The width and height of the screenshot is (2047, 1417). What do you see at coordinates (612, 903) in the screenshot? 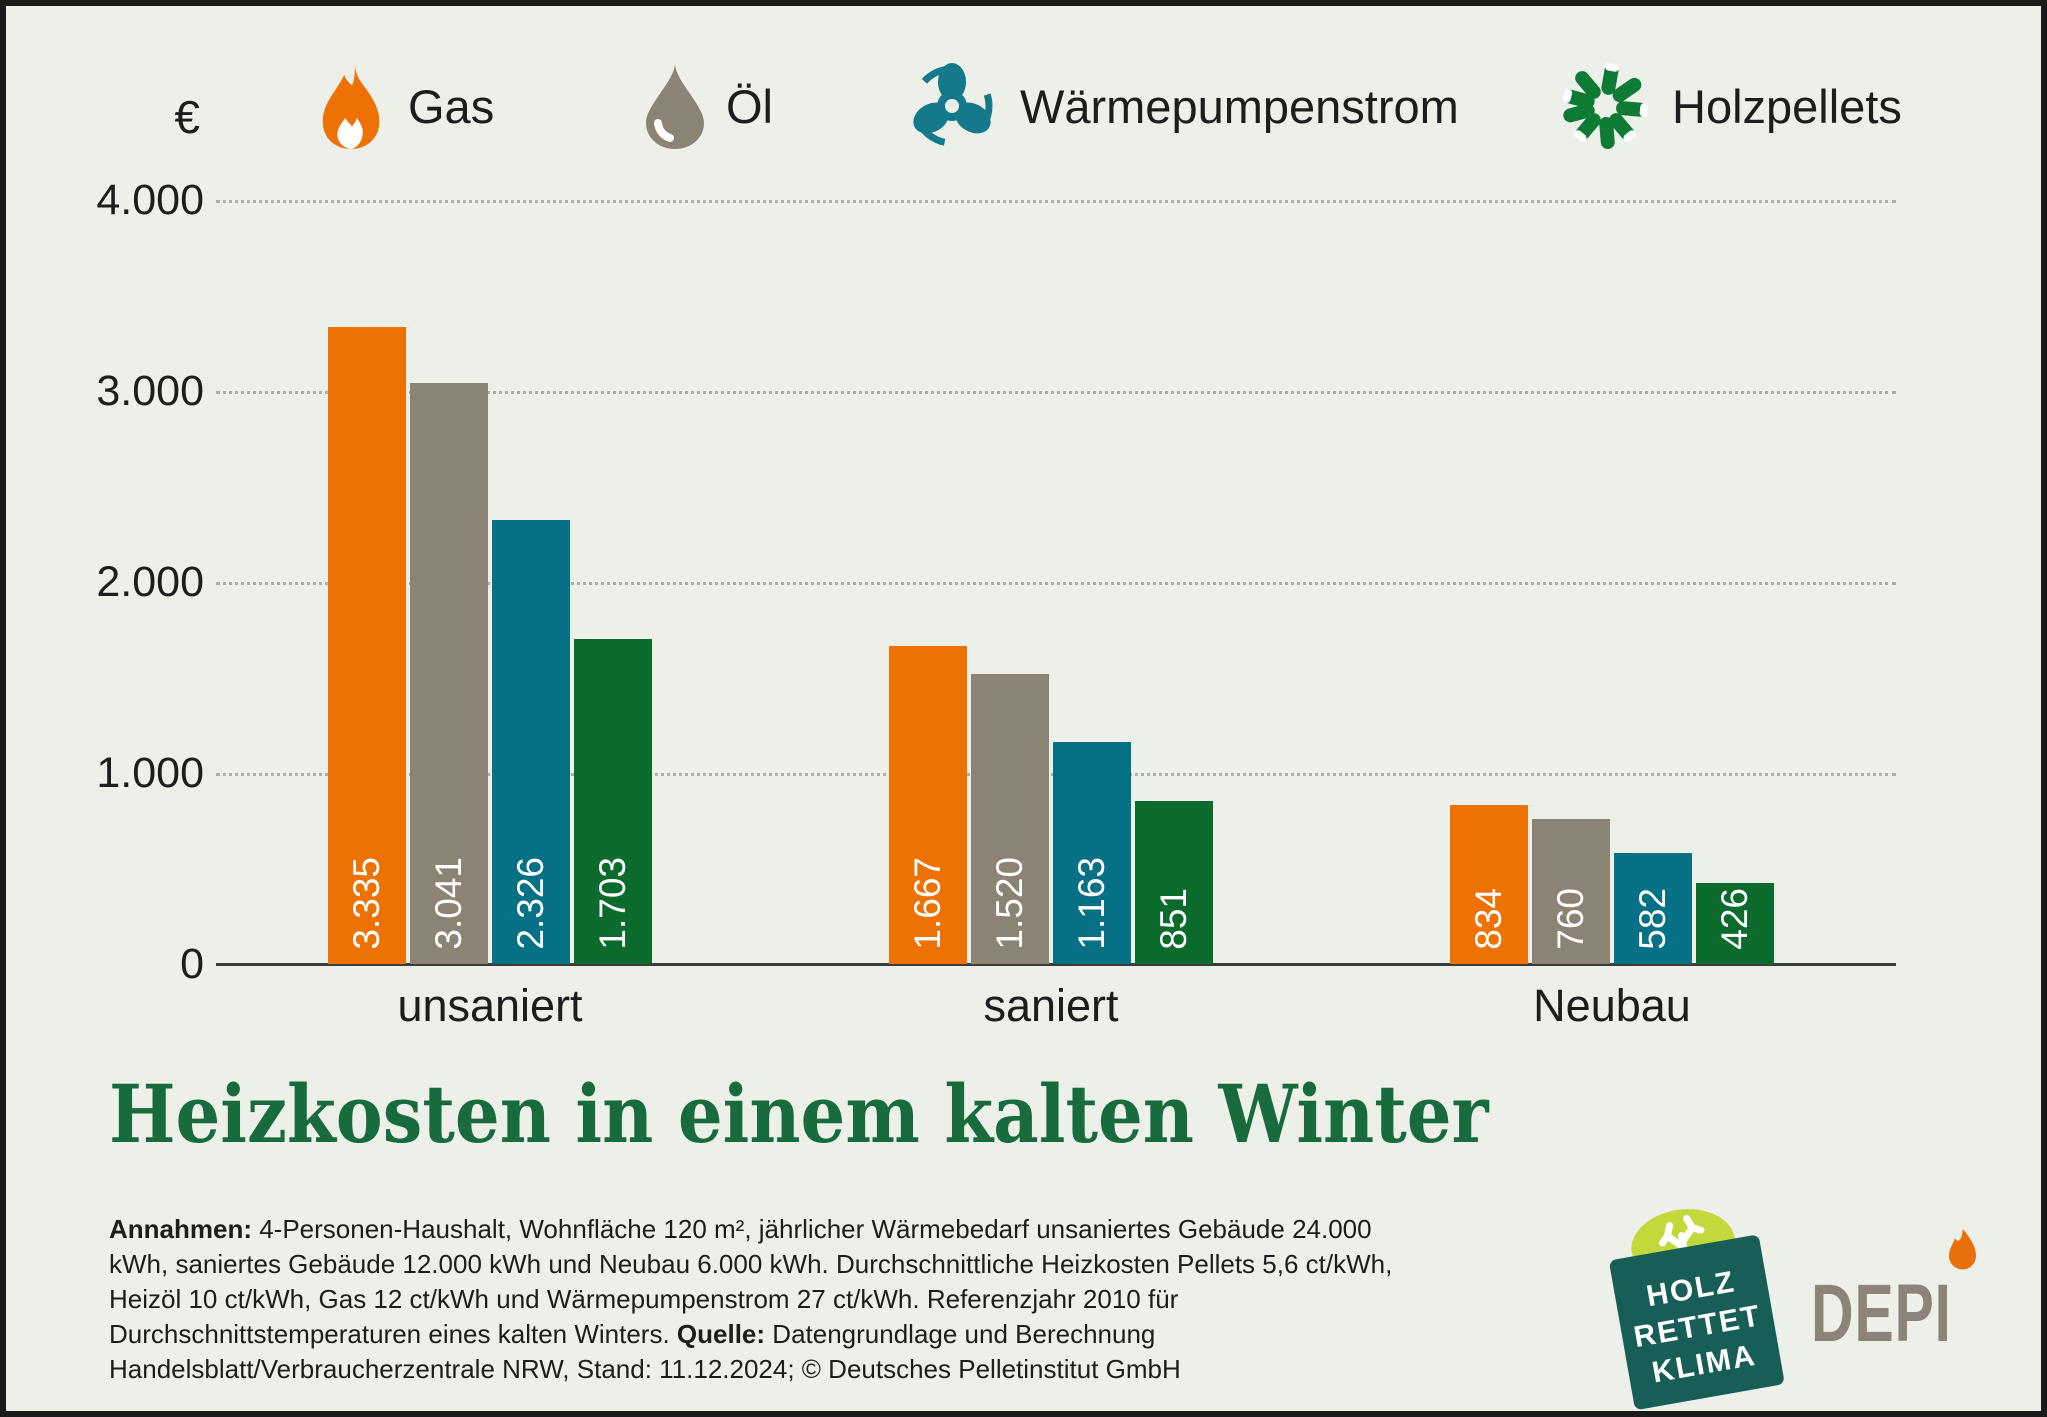
I see `bar-value-label: 1.703` at bounding box center [612, 903].